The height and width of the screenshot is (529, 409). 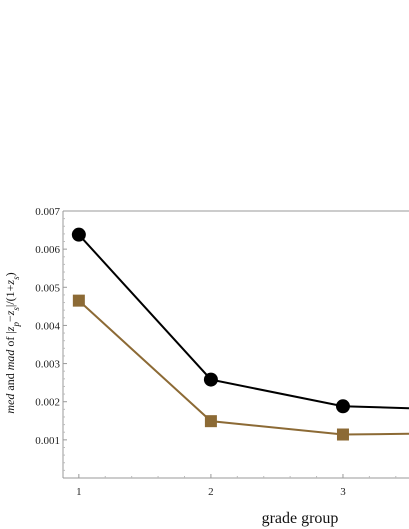 I want to click on y-axis-label: med and mad of |zp−zs|/(1+zs), so click(x=12, y=342).